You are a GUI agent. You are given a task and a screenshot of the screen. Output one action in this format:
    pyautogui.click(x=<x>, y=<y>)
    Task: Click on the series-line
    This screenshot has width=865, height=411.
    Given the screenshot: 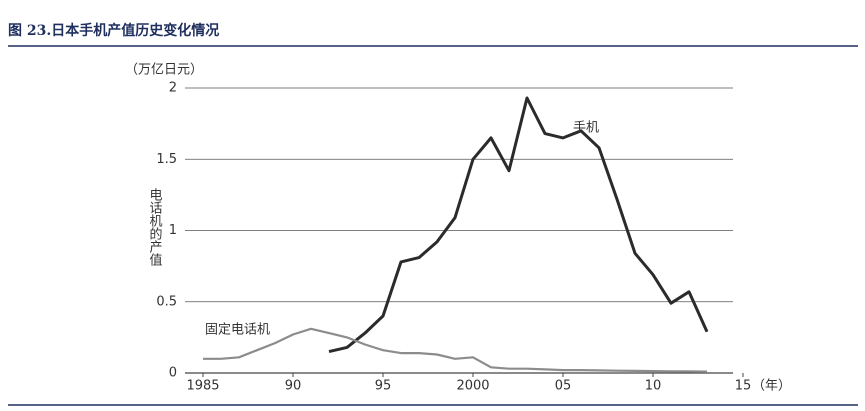 What is the action you would take?
    pyautogui.click(x=455, y=350)
    